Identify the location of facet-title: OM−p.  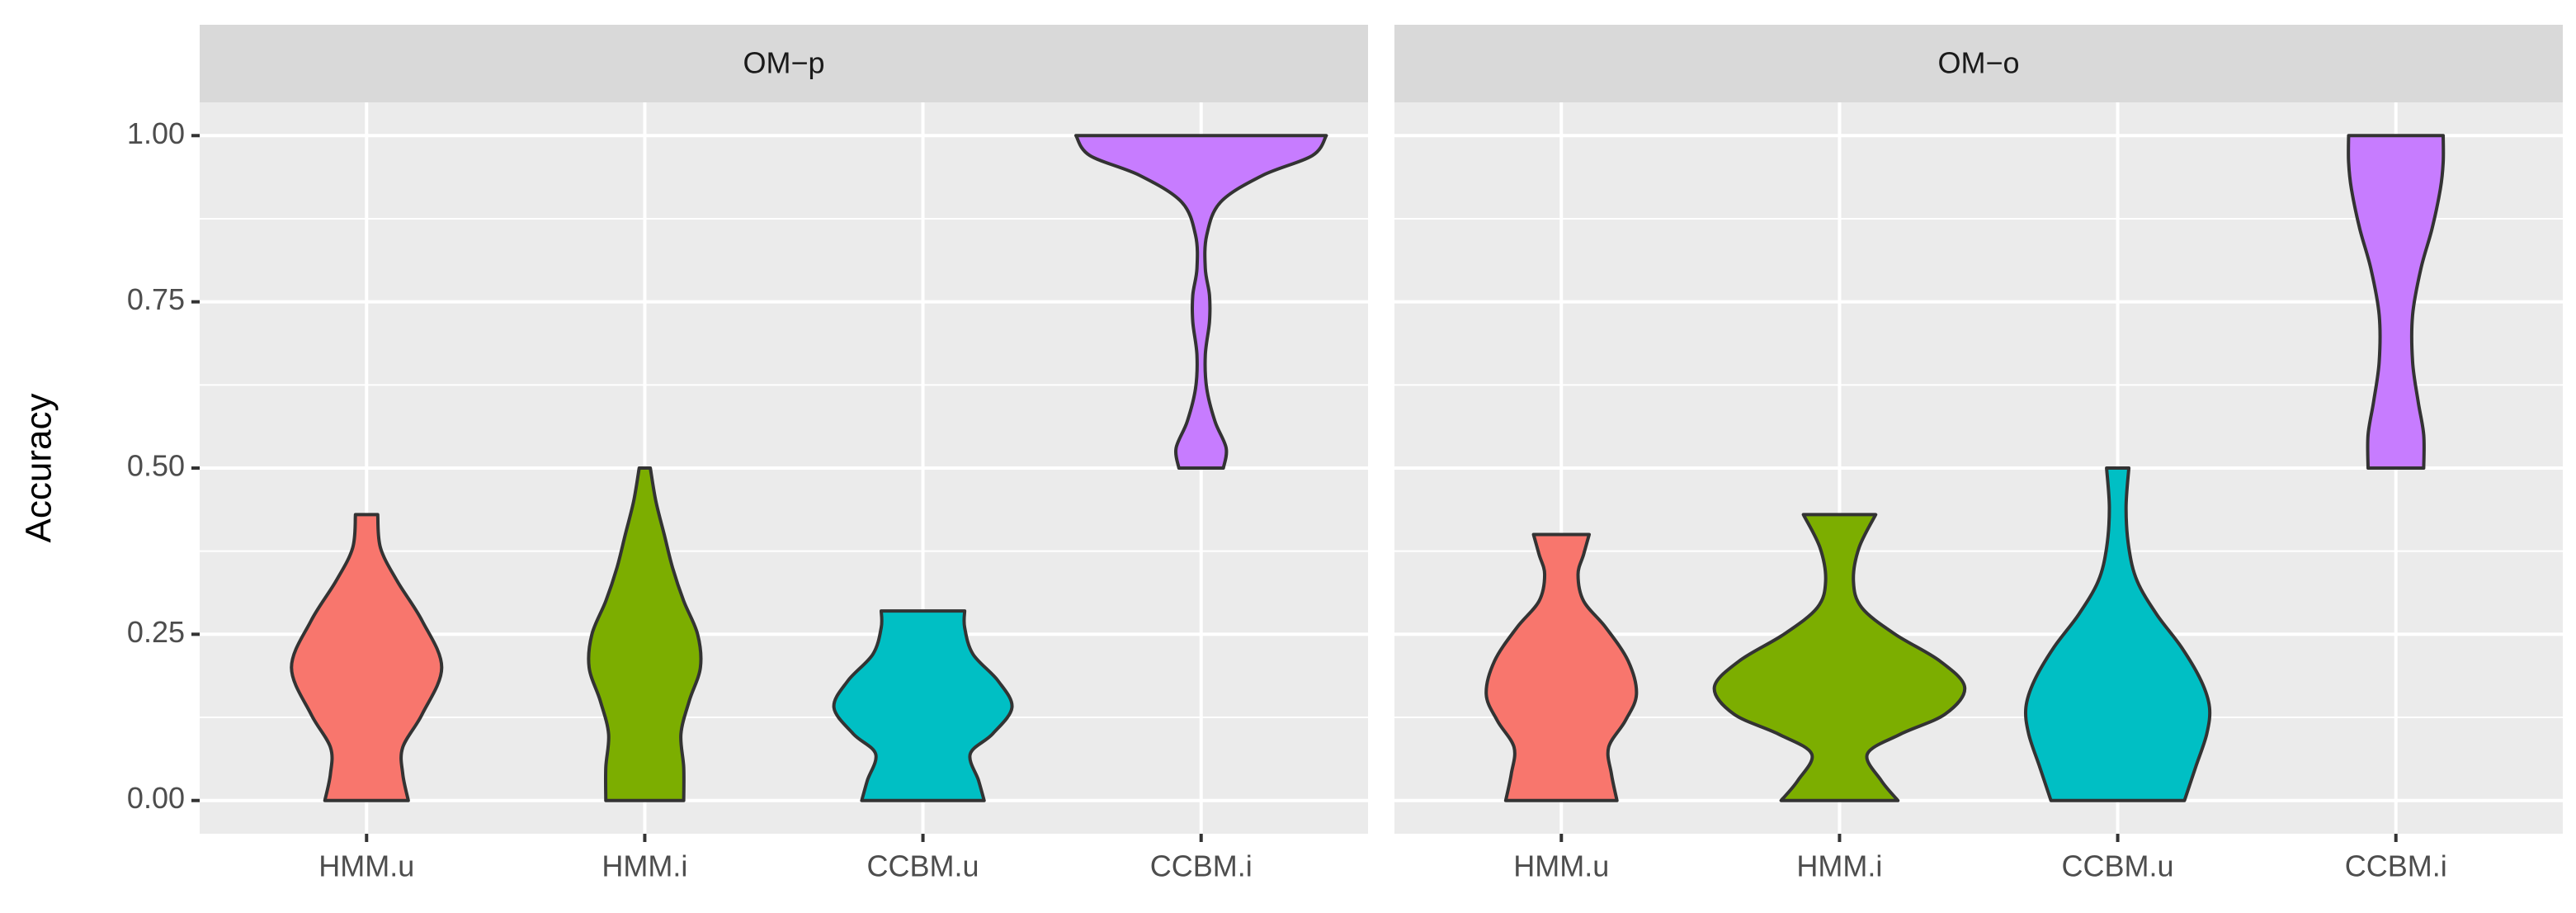
(783, 63).